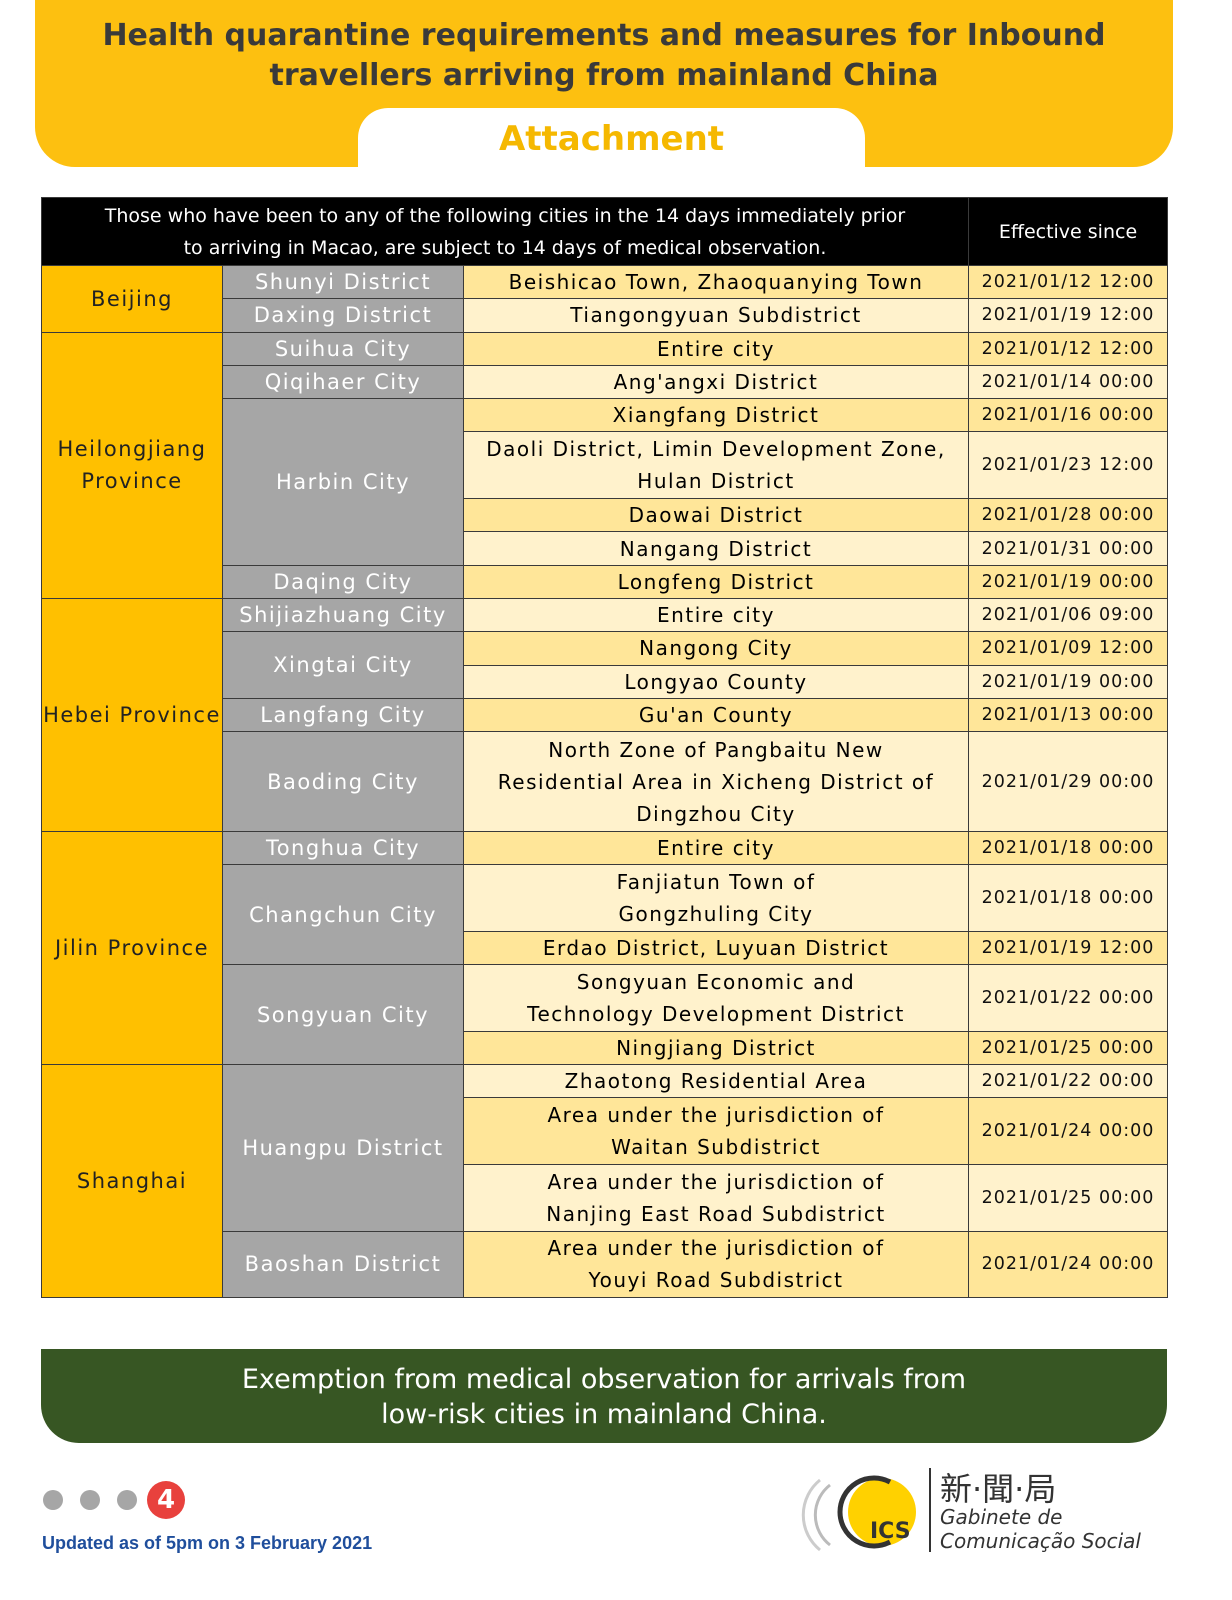  Describe the element at coordinates (343, 348) in the screenshot. I see `city: Suihua City` at that location.